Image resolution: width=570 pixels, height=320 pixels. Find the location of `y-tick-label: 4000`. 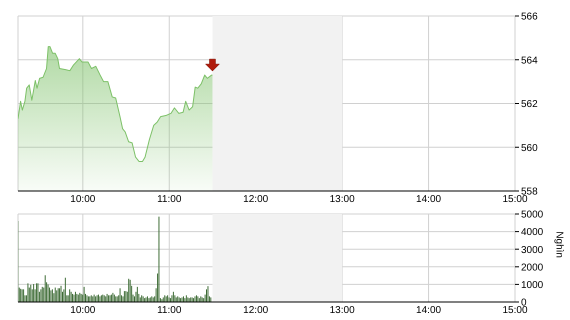

y-tick-label: 4000 is located at coordinates (532, 232).